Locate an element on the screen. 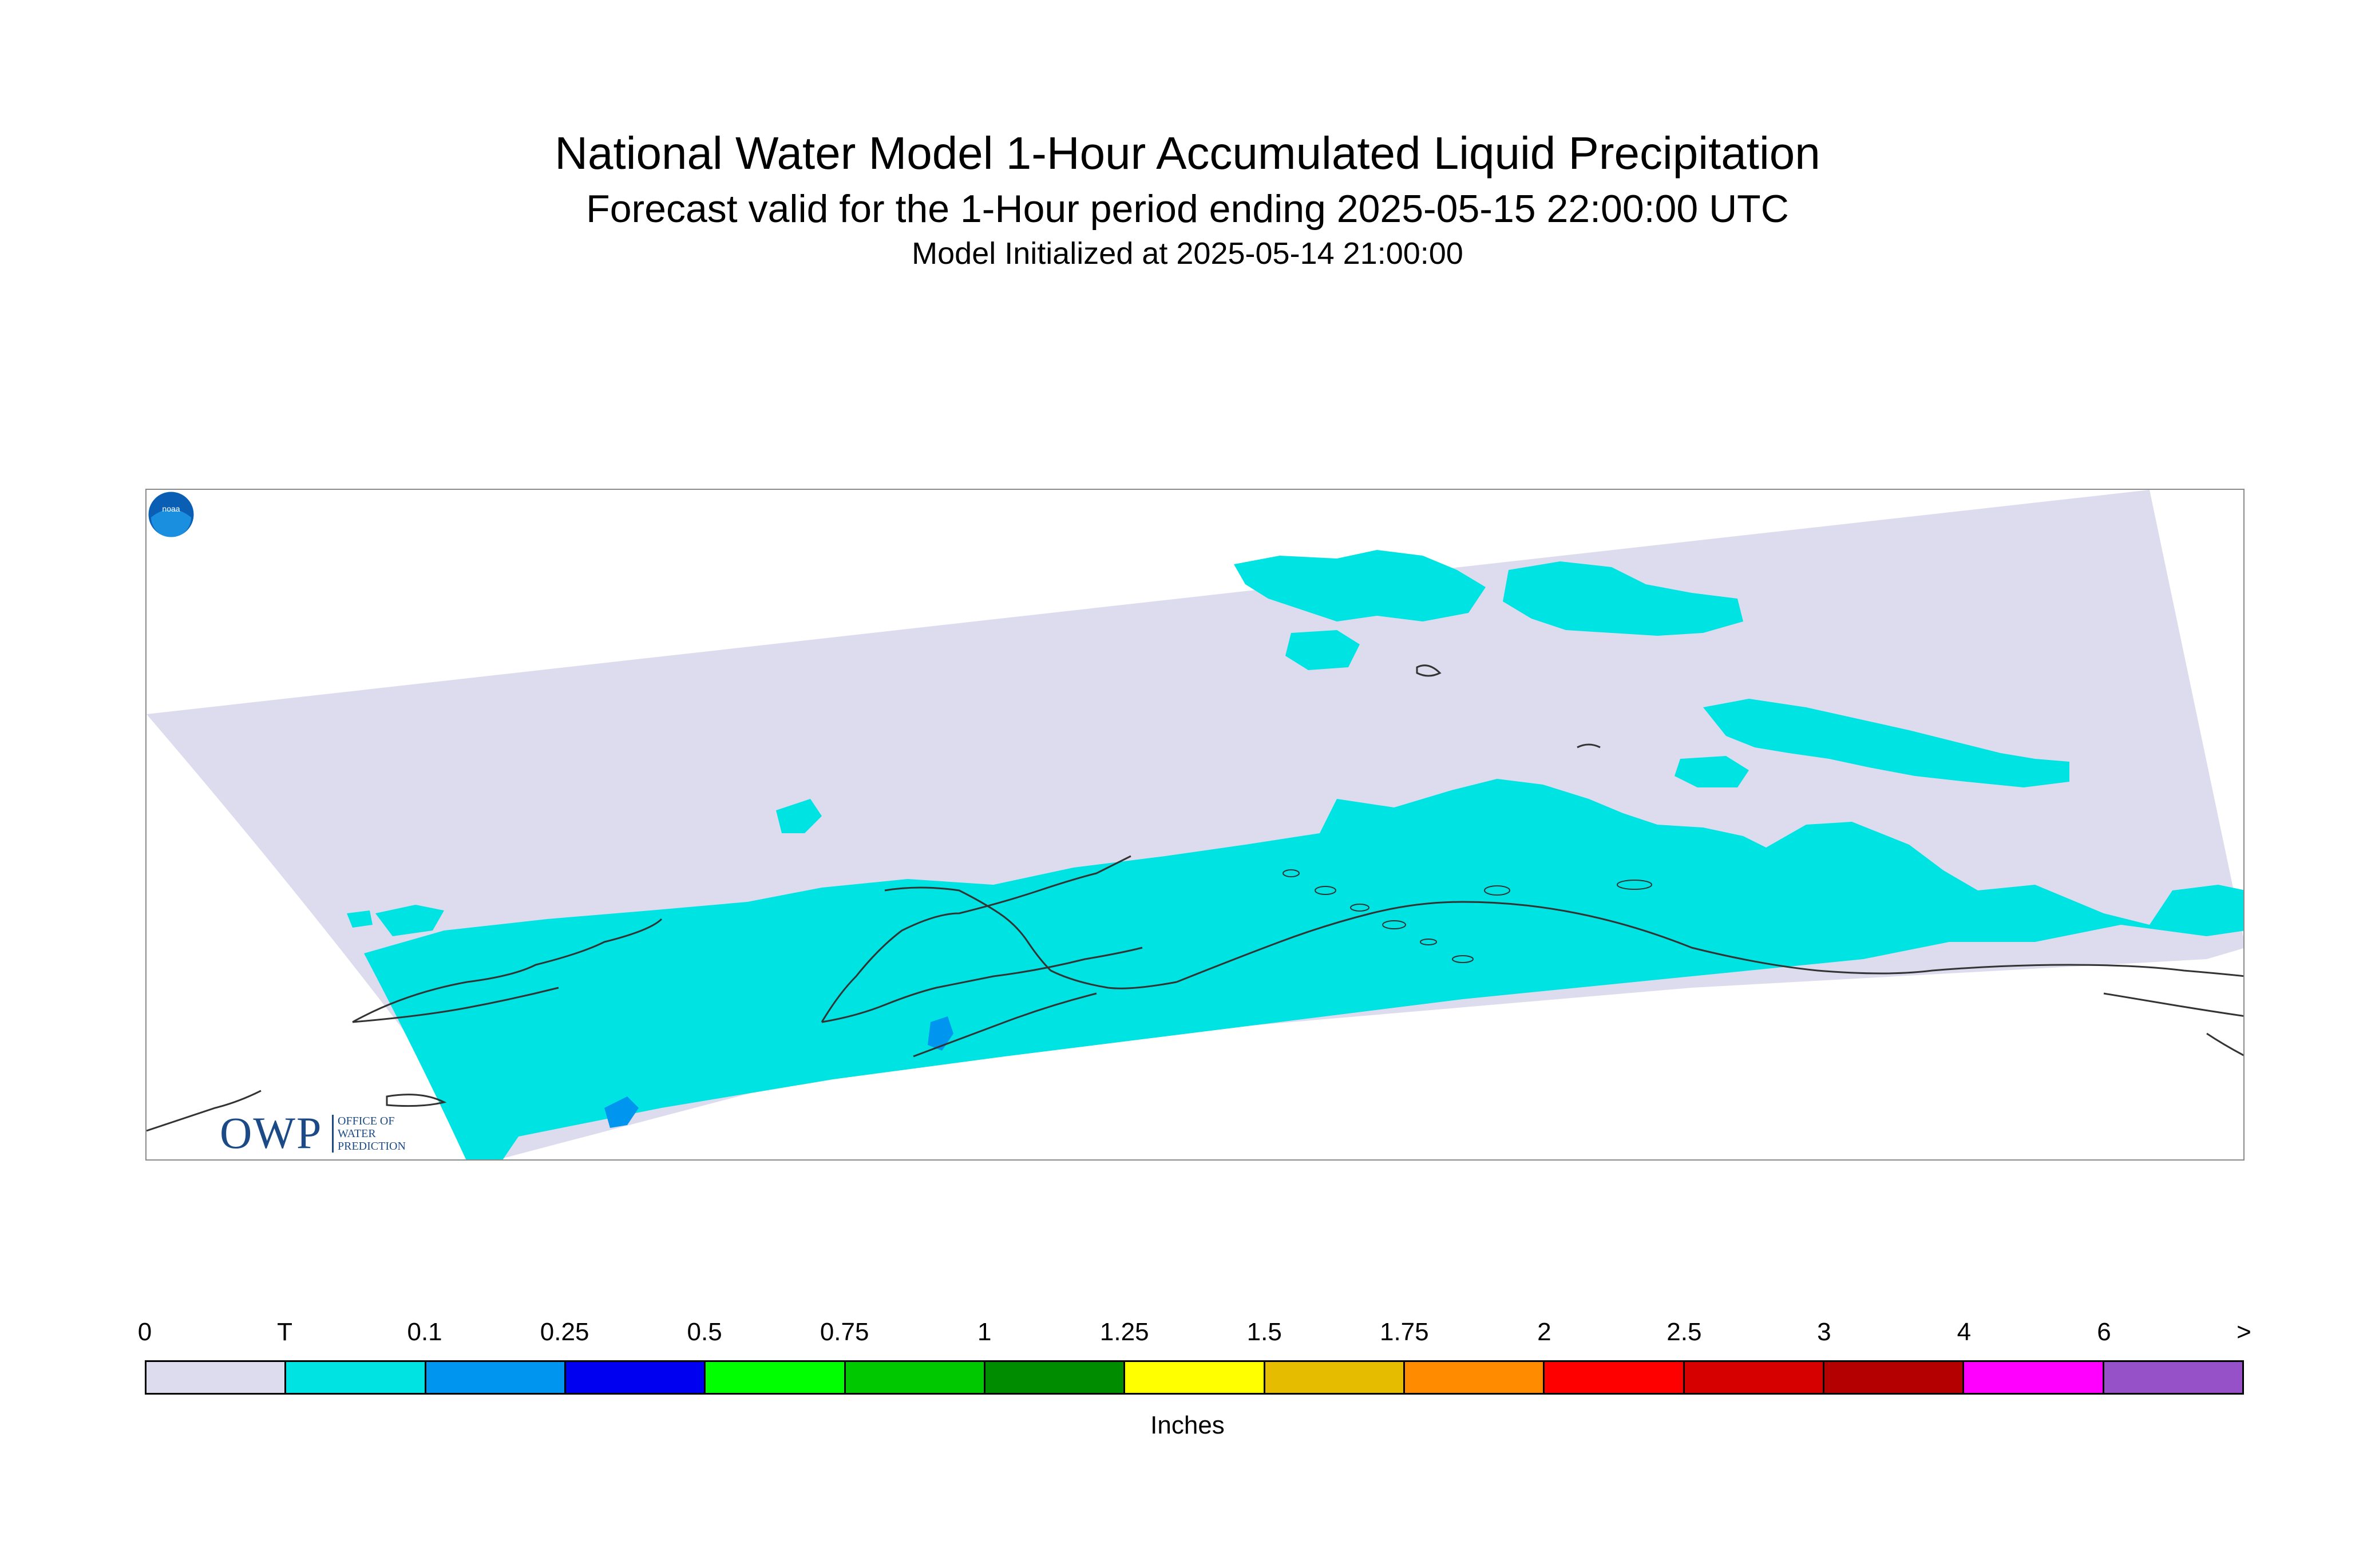 The height and width of the screenshot is (1568, 2375). colorbar-tick-label: 1.5 is located at coordinates (1264, 1332).